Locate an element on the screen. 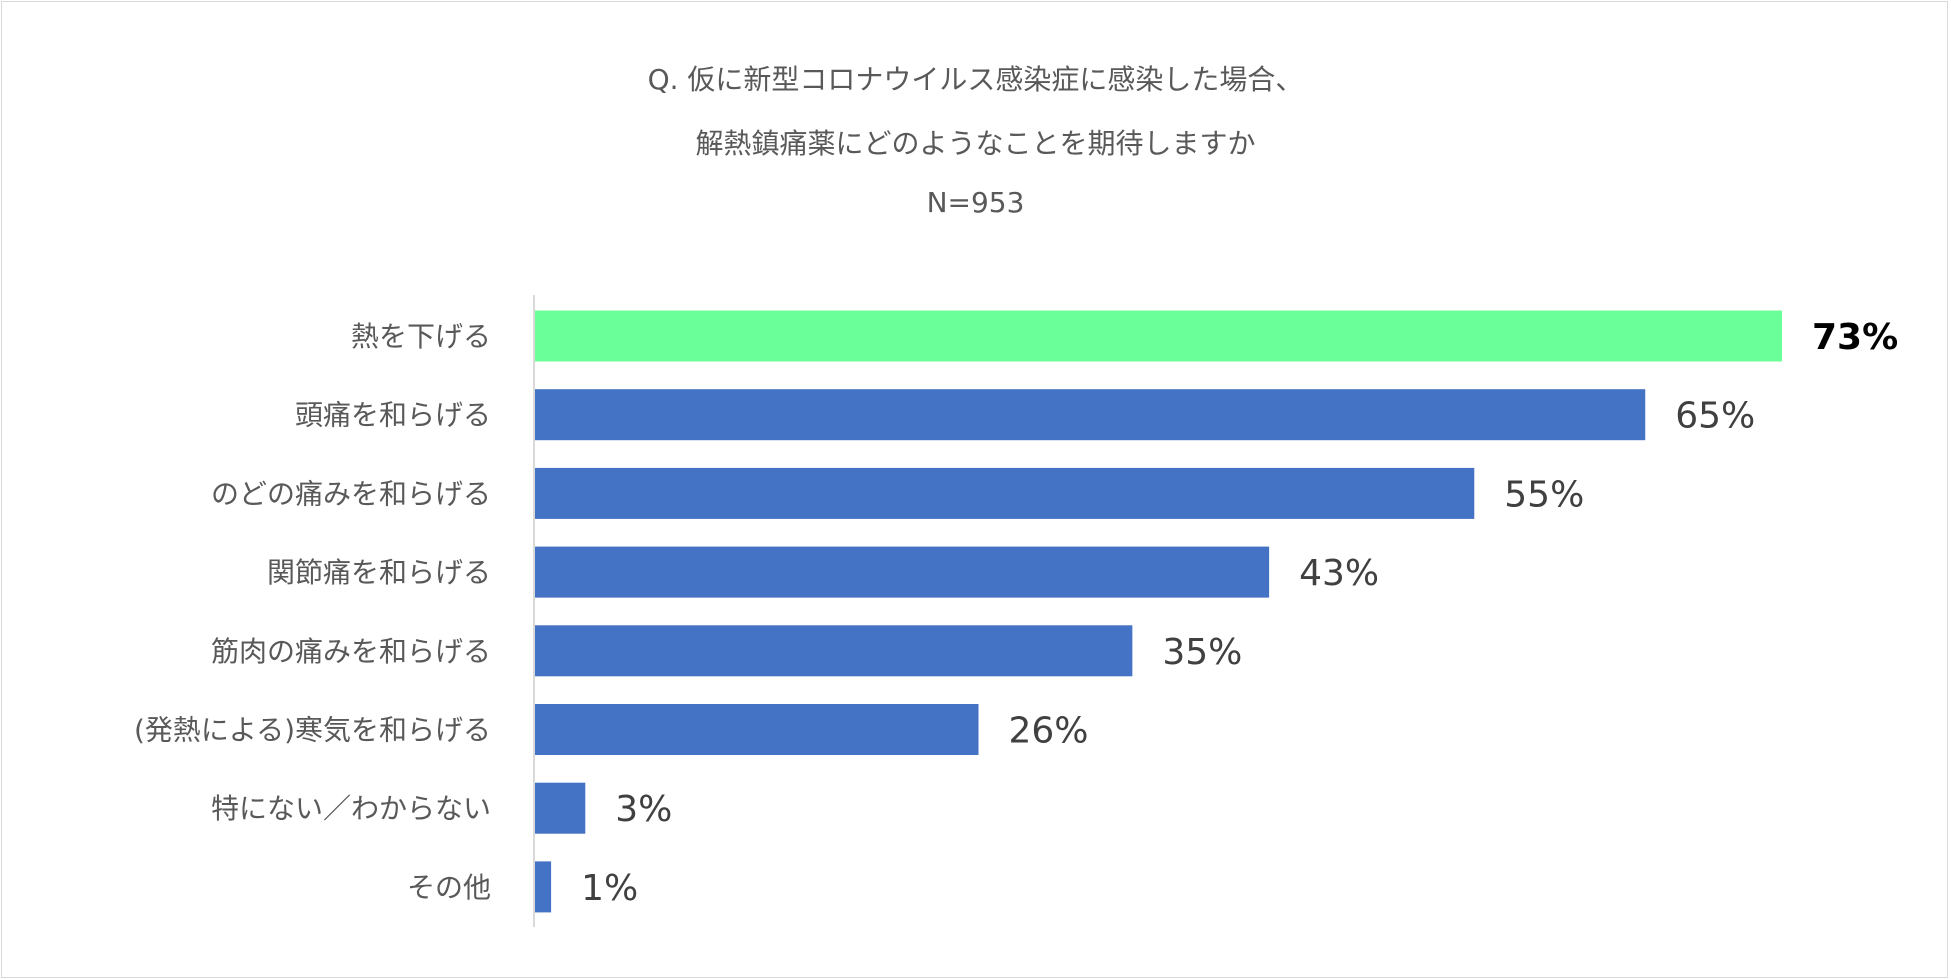 This screenshot has width=1951, height=979. chart-title-line-1: Q. 仮に新型コロナウイルス感染症に感染した場合、 is located at coordinates (975, 79).